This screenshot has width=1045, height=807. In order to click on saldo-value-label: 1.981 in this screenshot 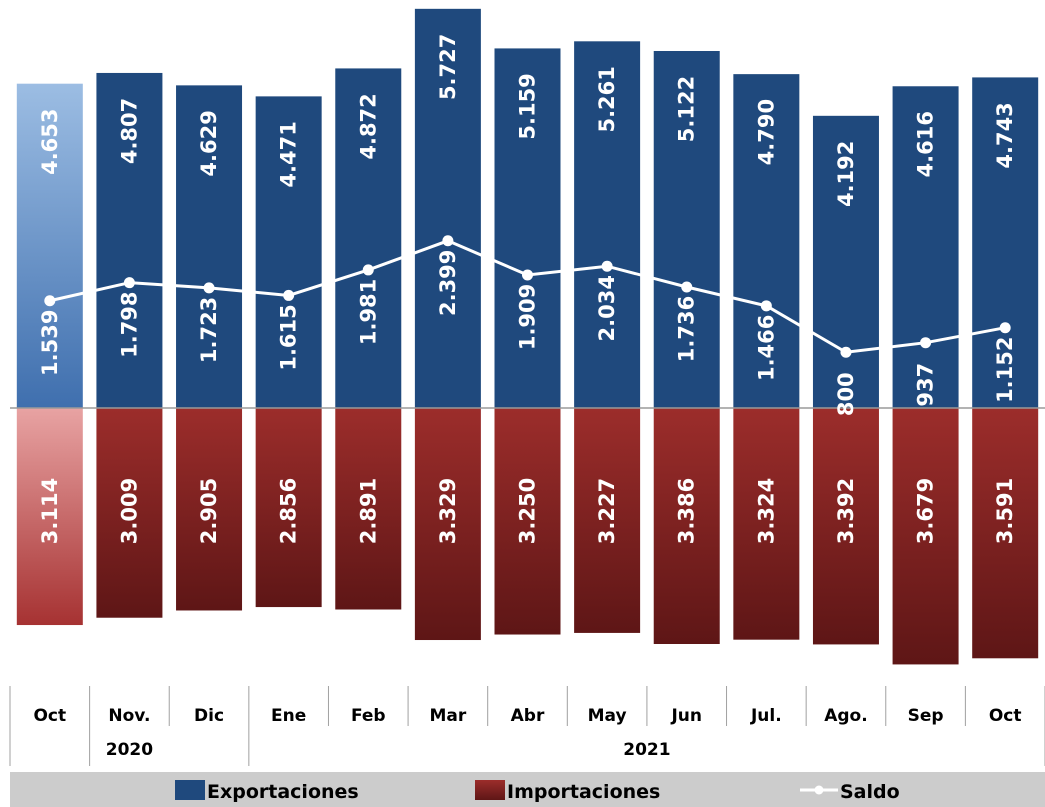, I will do `click(368, 312)`.